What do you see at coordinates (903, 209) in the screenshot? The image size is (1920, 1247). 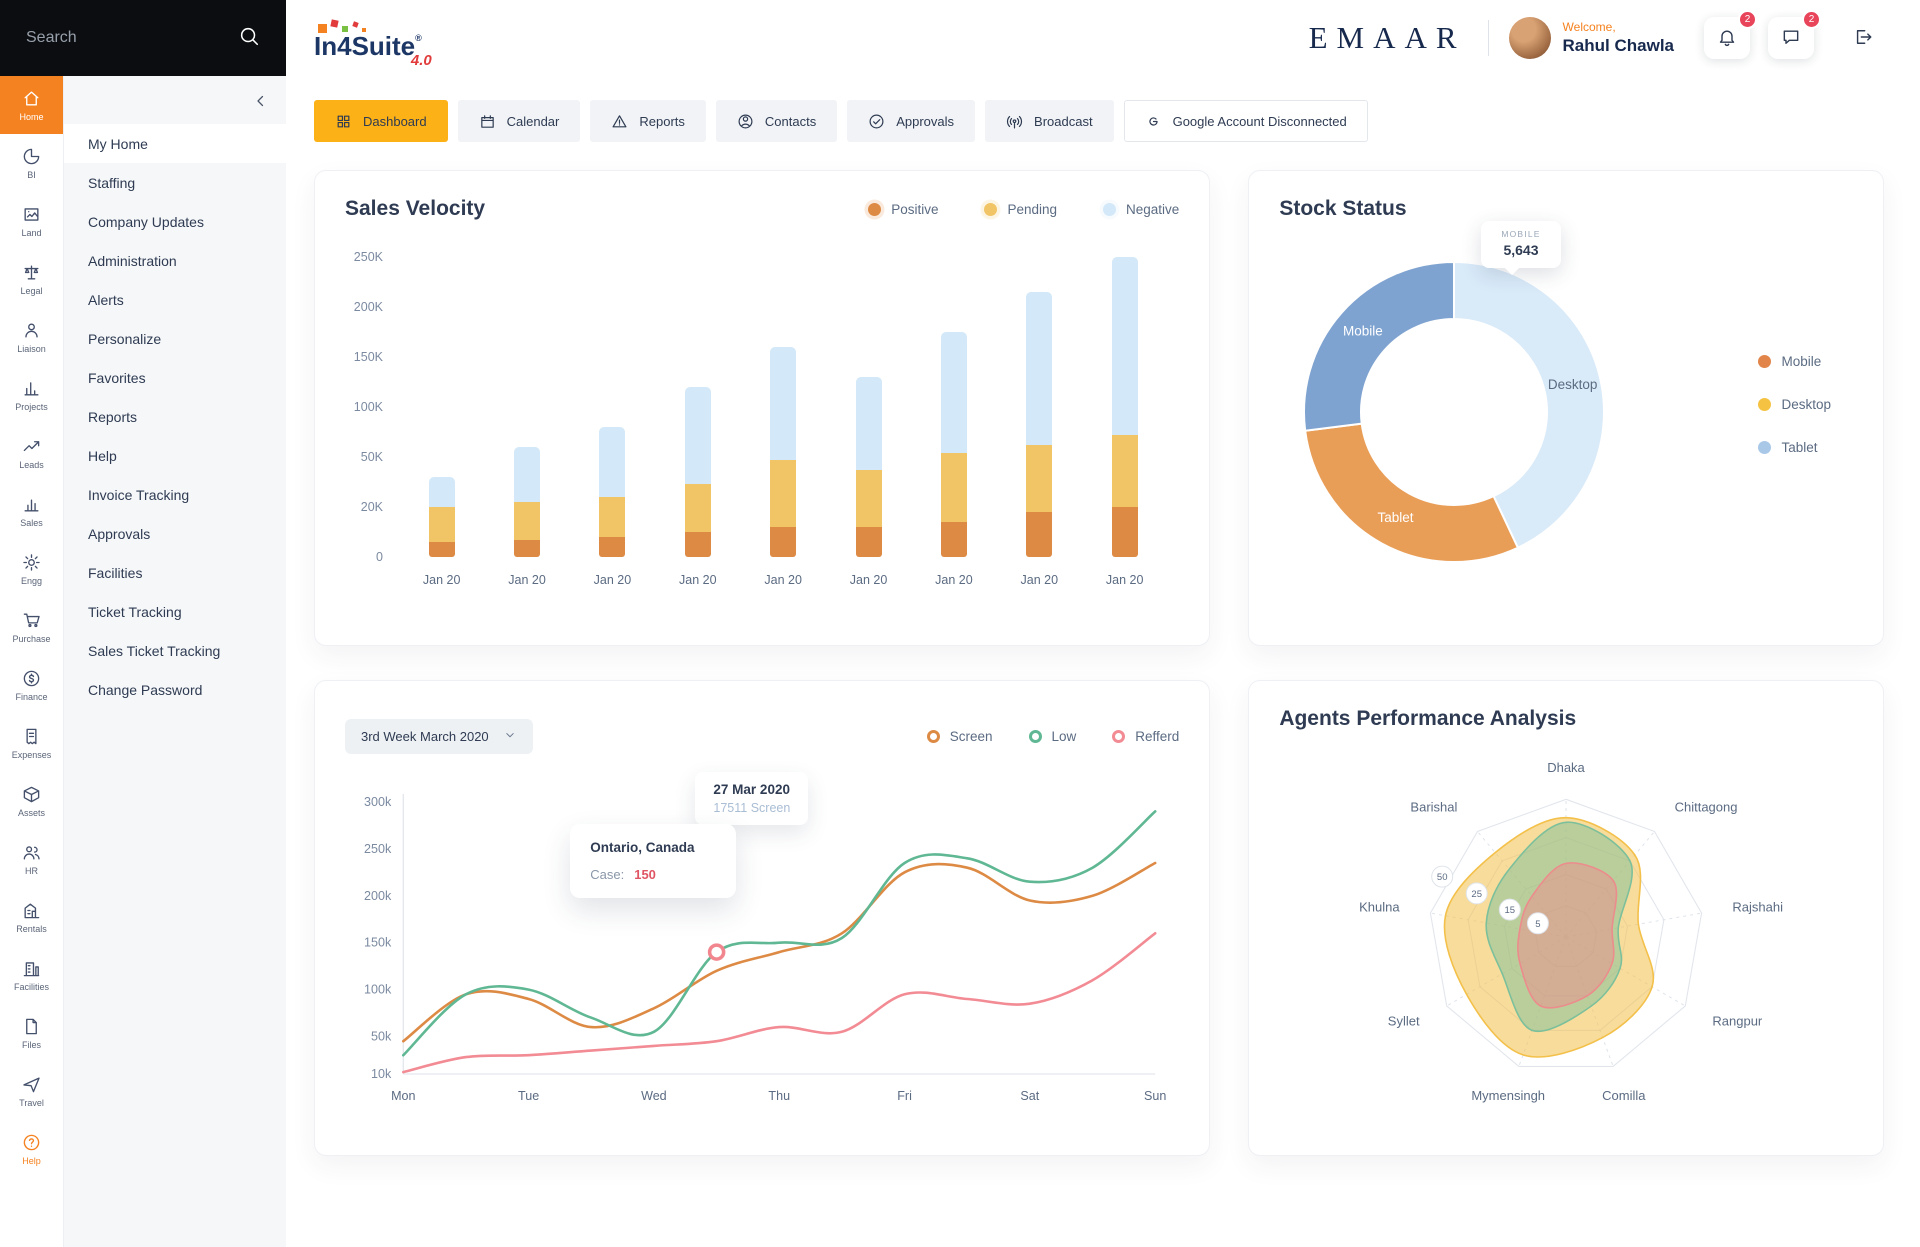 I see `legend-item-positive: Positive` at bounding box center [903, 209].